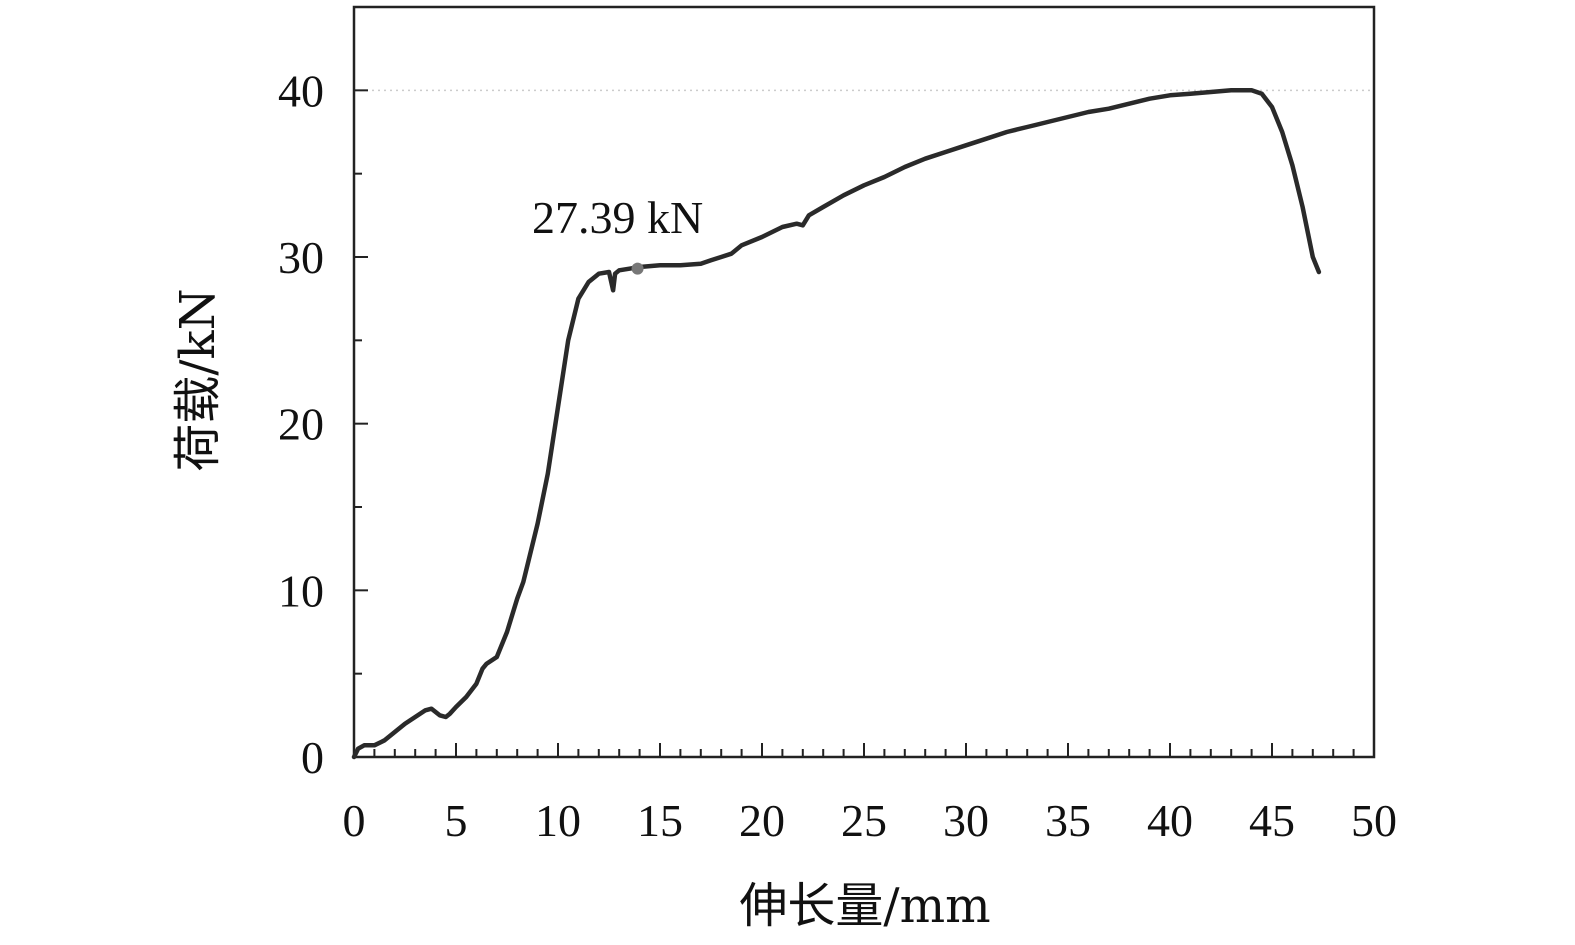 Image resolution: width=1575 pixels, height=945 pixels. What do you see at coordinates (558, 820) in the screenshot?
I see `x-tick-label: 10` at bounding box center [558, 820].